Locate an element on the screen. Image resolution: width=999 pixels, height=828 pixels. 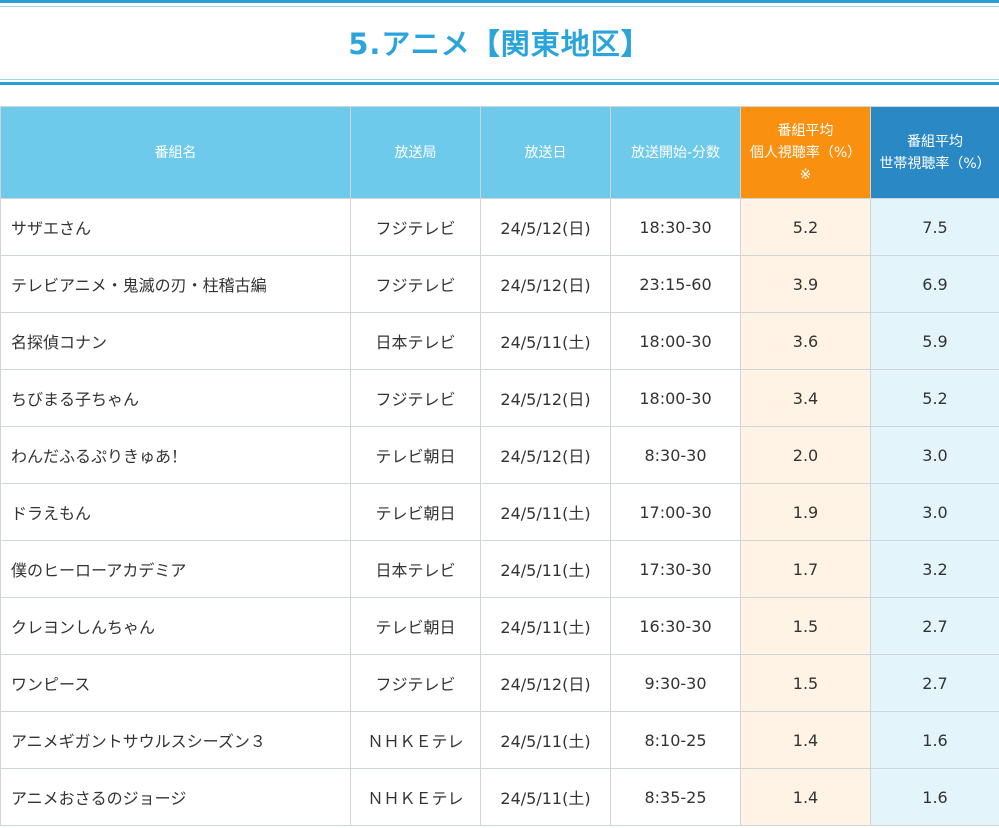
page-title: 5.アニメ【関東地区】 is located at coordinates (499, 44).